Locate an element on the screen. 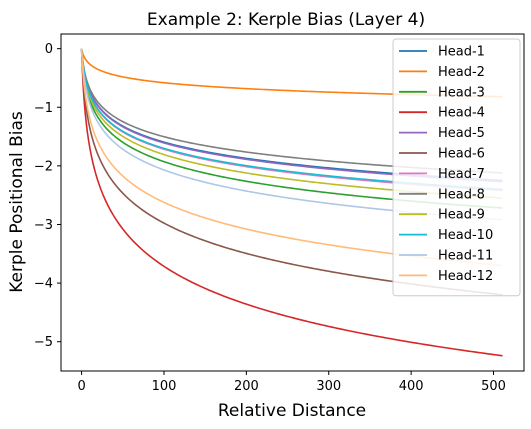  x-tick-label: 200 is located at coordinates (246, 386).